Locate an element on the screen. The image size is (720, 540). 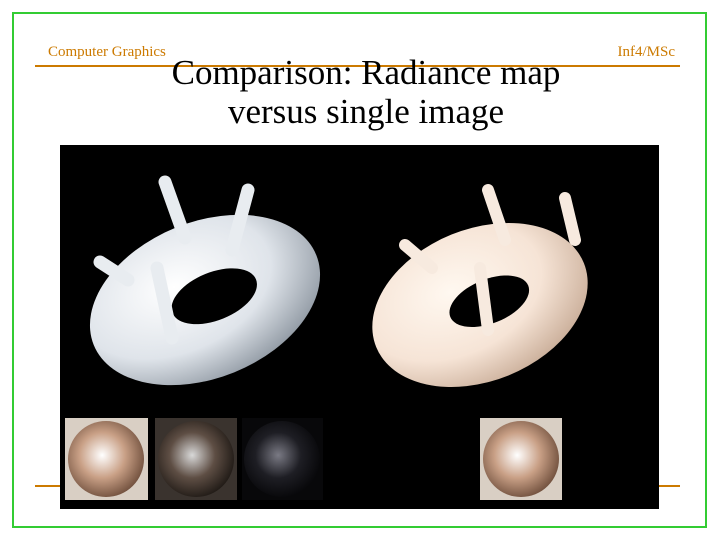
header-right: Inf4/MSc is located at coordinates (647, 52).